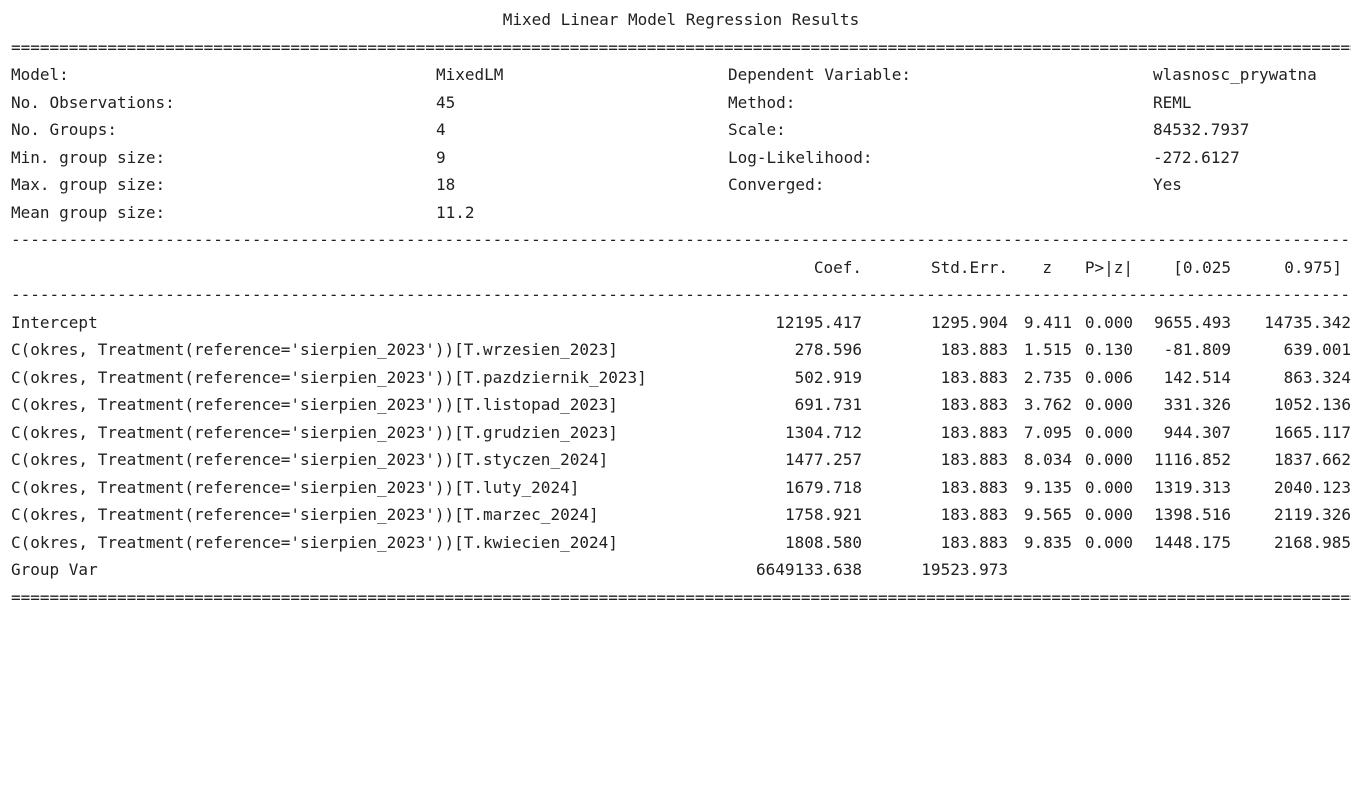 The height and width of the screenshot is (804, 1362). I want to click on summary-row: No. Groups: 4 Scale: 84532.7937, so click(681, 130).